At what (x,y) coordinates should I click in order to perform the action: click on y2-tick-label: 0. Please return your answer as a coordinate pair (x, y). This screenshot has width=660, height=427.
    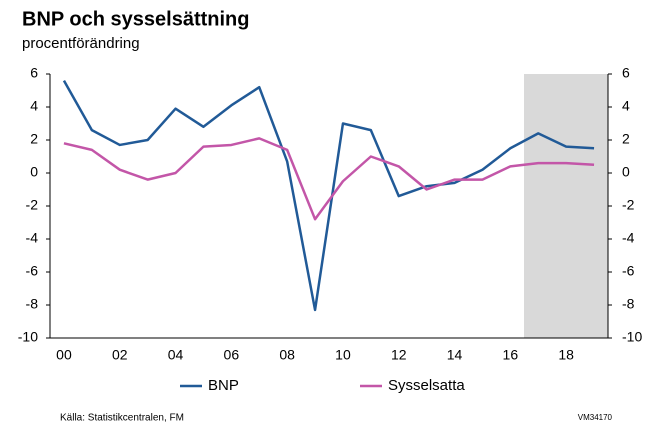
    Looking at the image, I should click on (626, 172).